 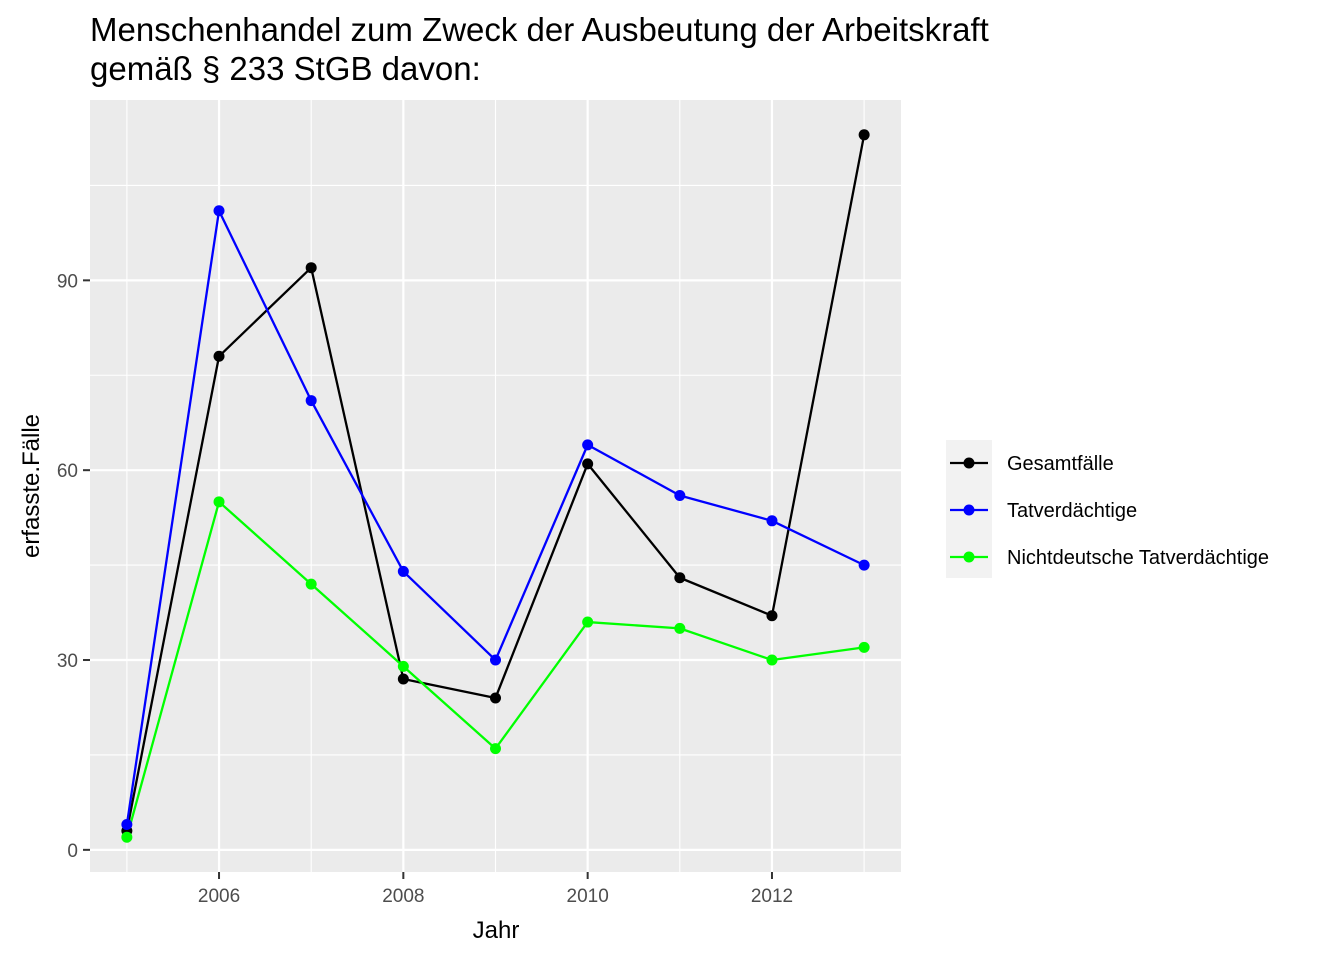 I want to click on x-tick-label: 2008, so click(x=403, y=896).